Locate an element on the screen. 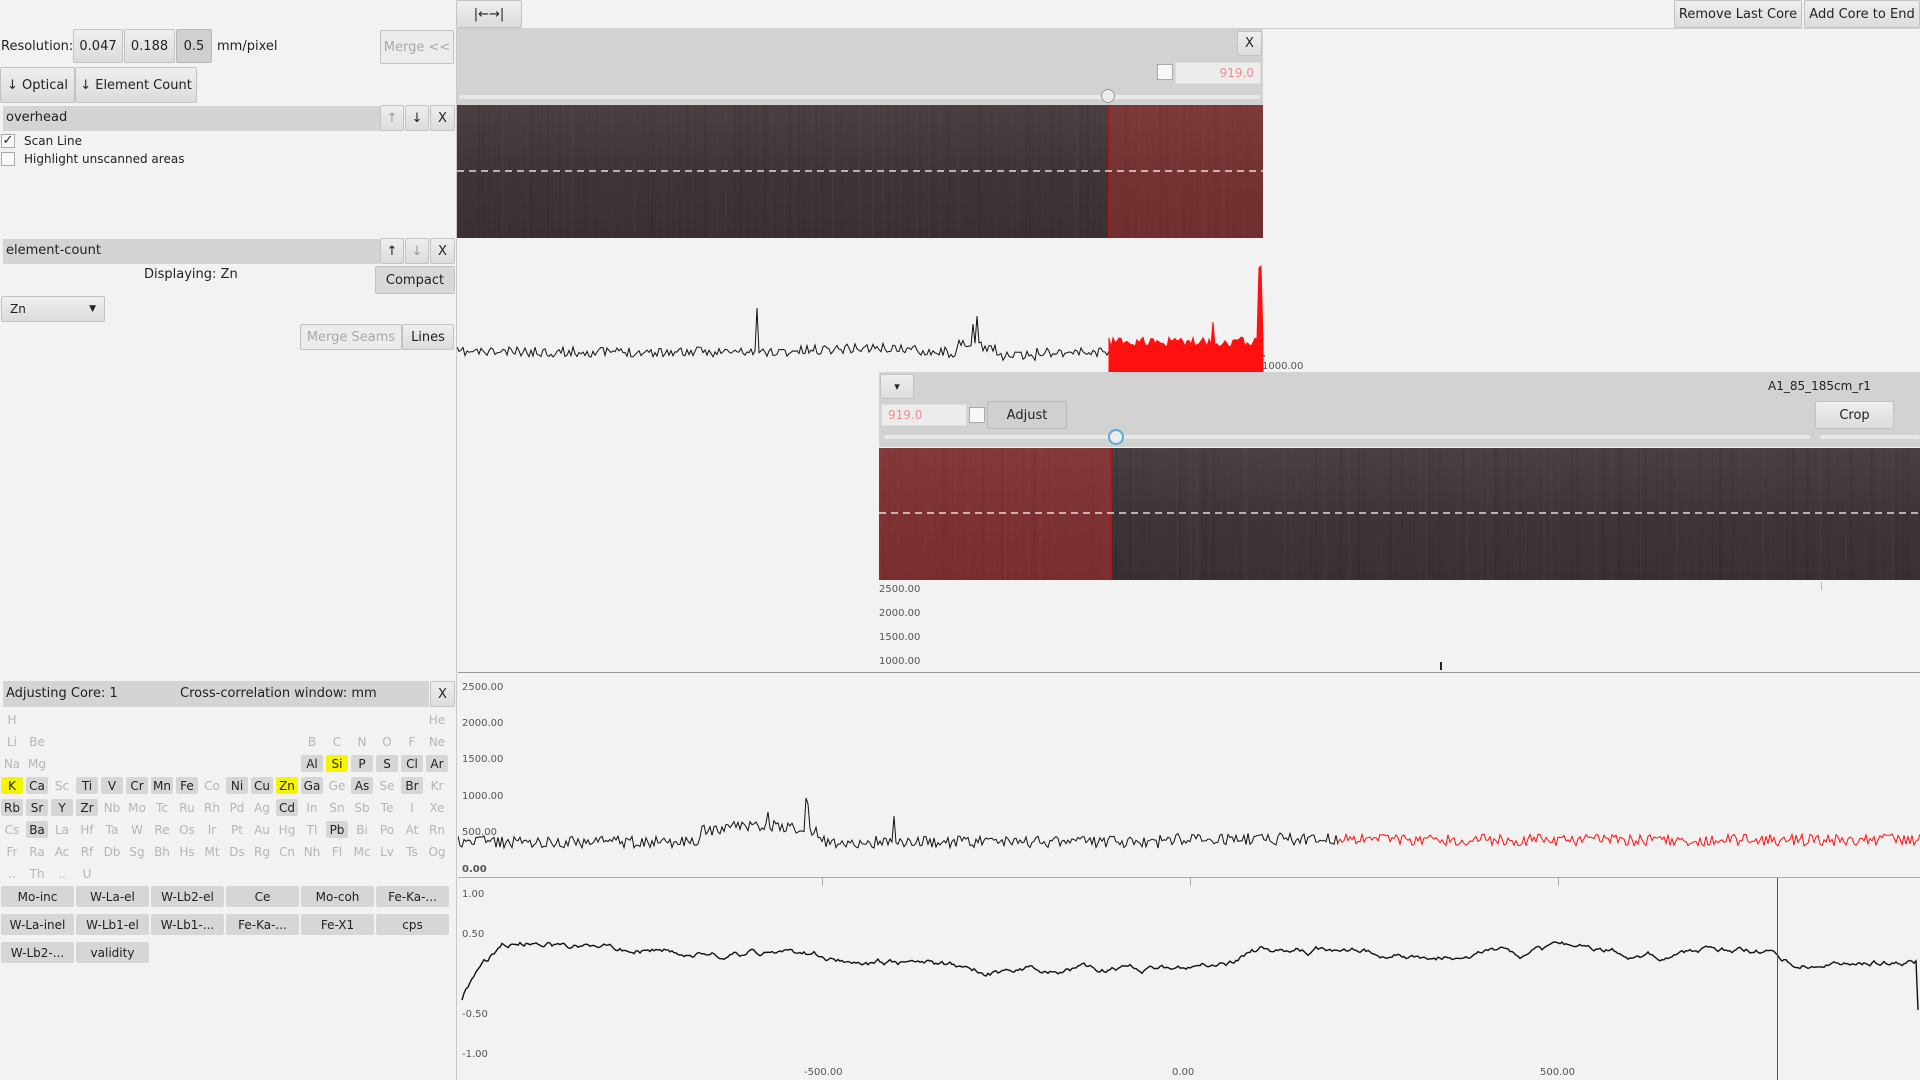  channel-validity: validity is located at coordinates (112, 952).